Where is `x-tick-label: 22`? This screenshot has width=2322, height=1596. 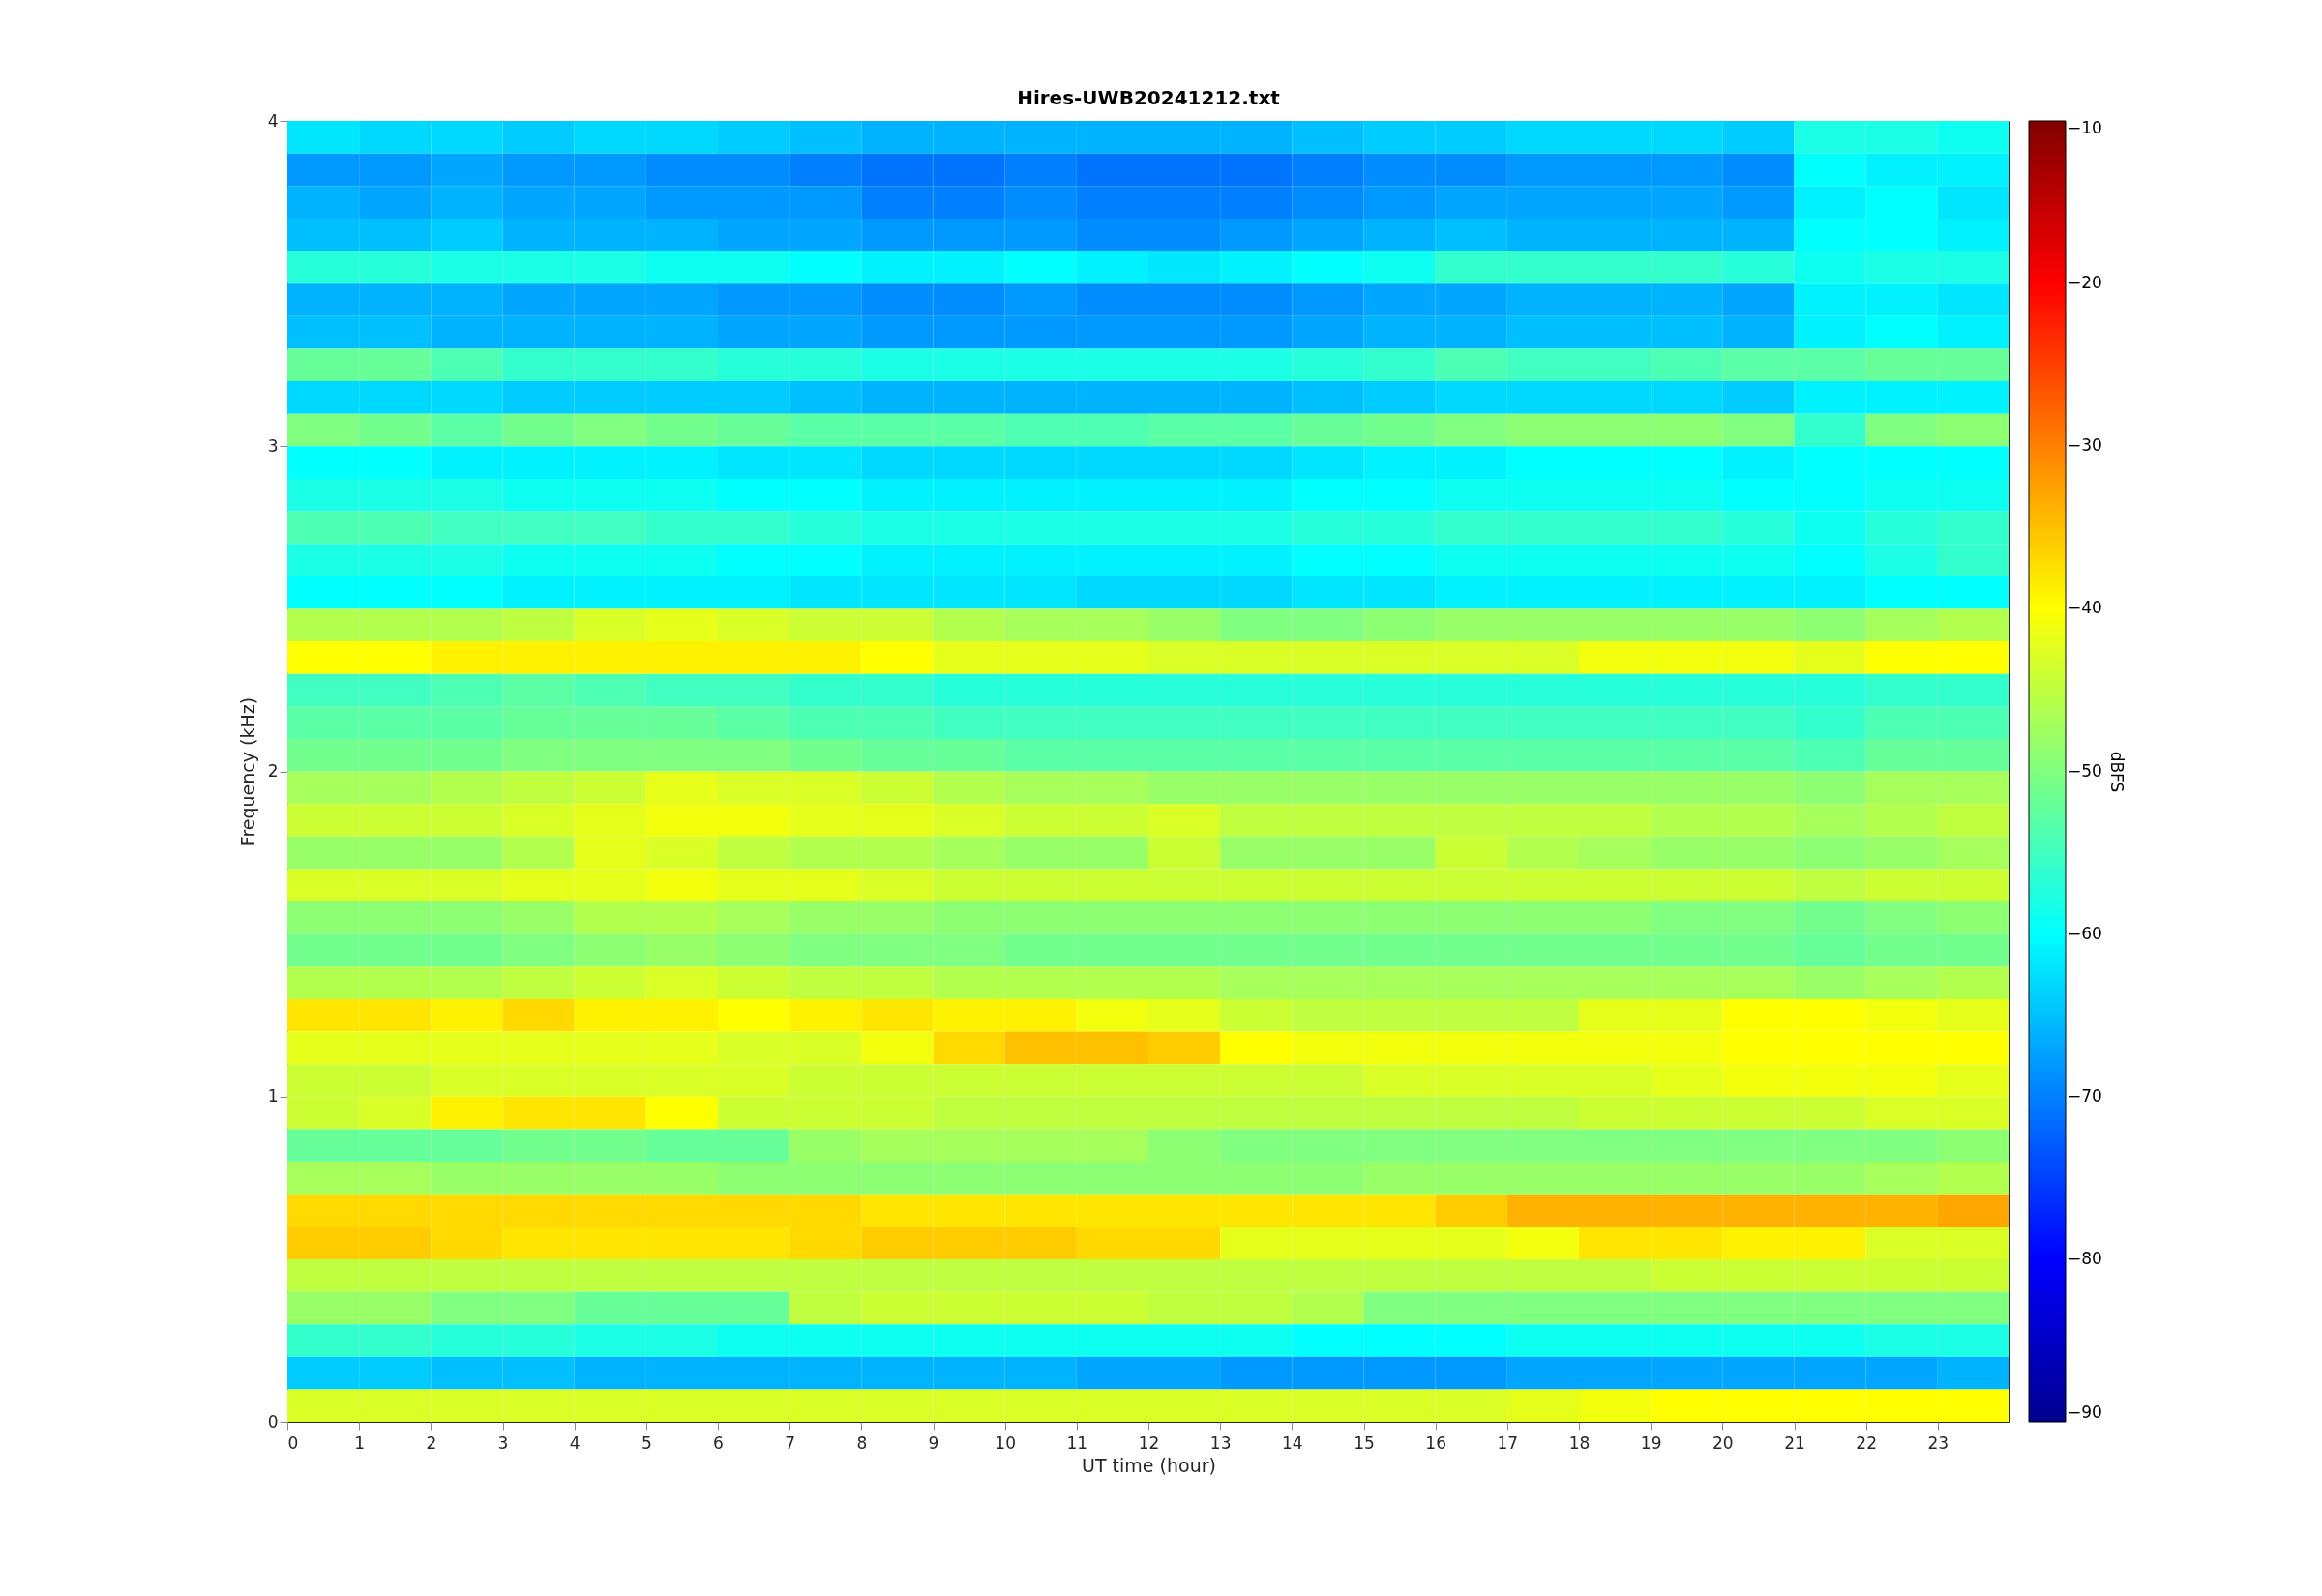
x-tick-label: 22 is located at coordinates (1866, 1443).